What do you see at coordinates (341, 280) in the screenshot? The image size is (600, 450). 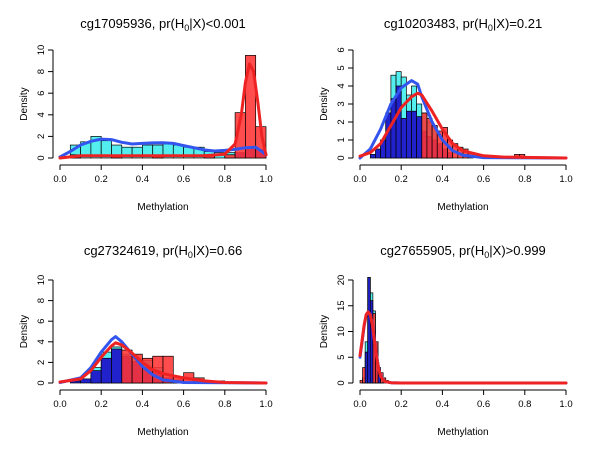 I see `y-tick-label: 20` at bounding box center [341, 280].